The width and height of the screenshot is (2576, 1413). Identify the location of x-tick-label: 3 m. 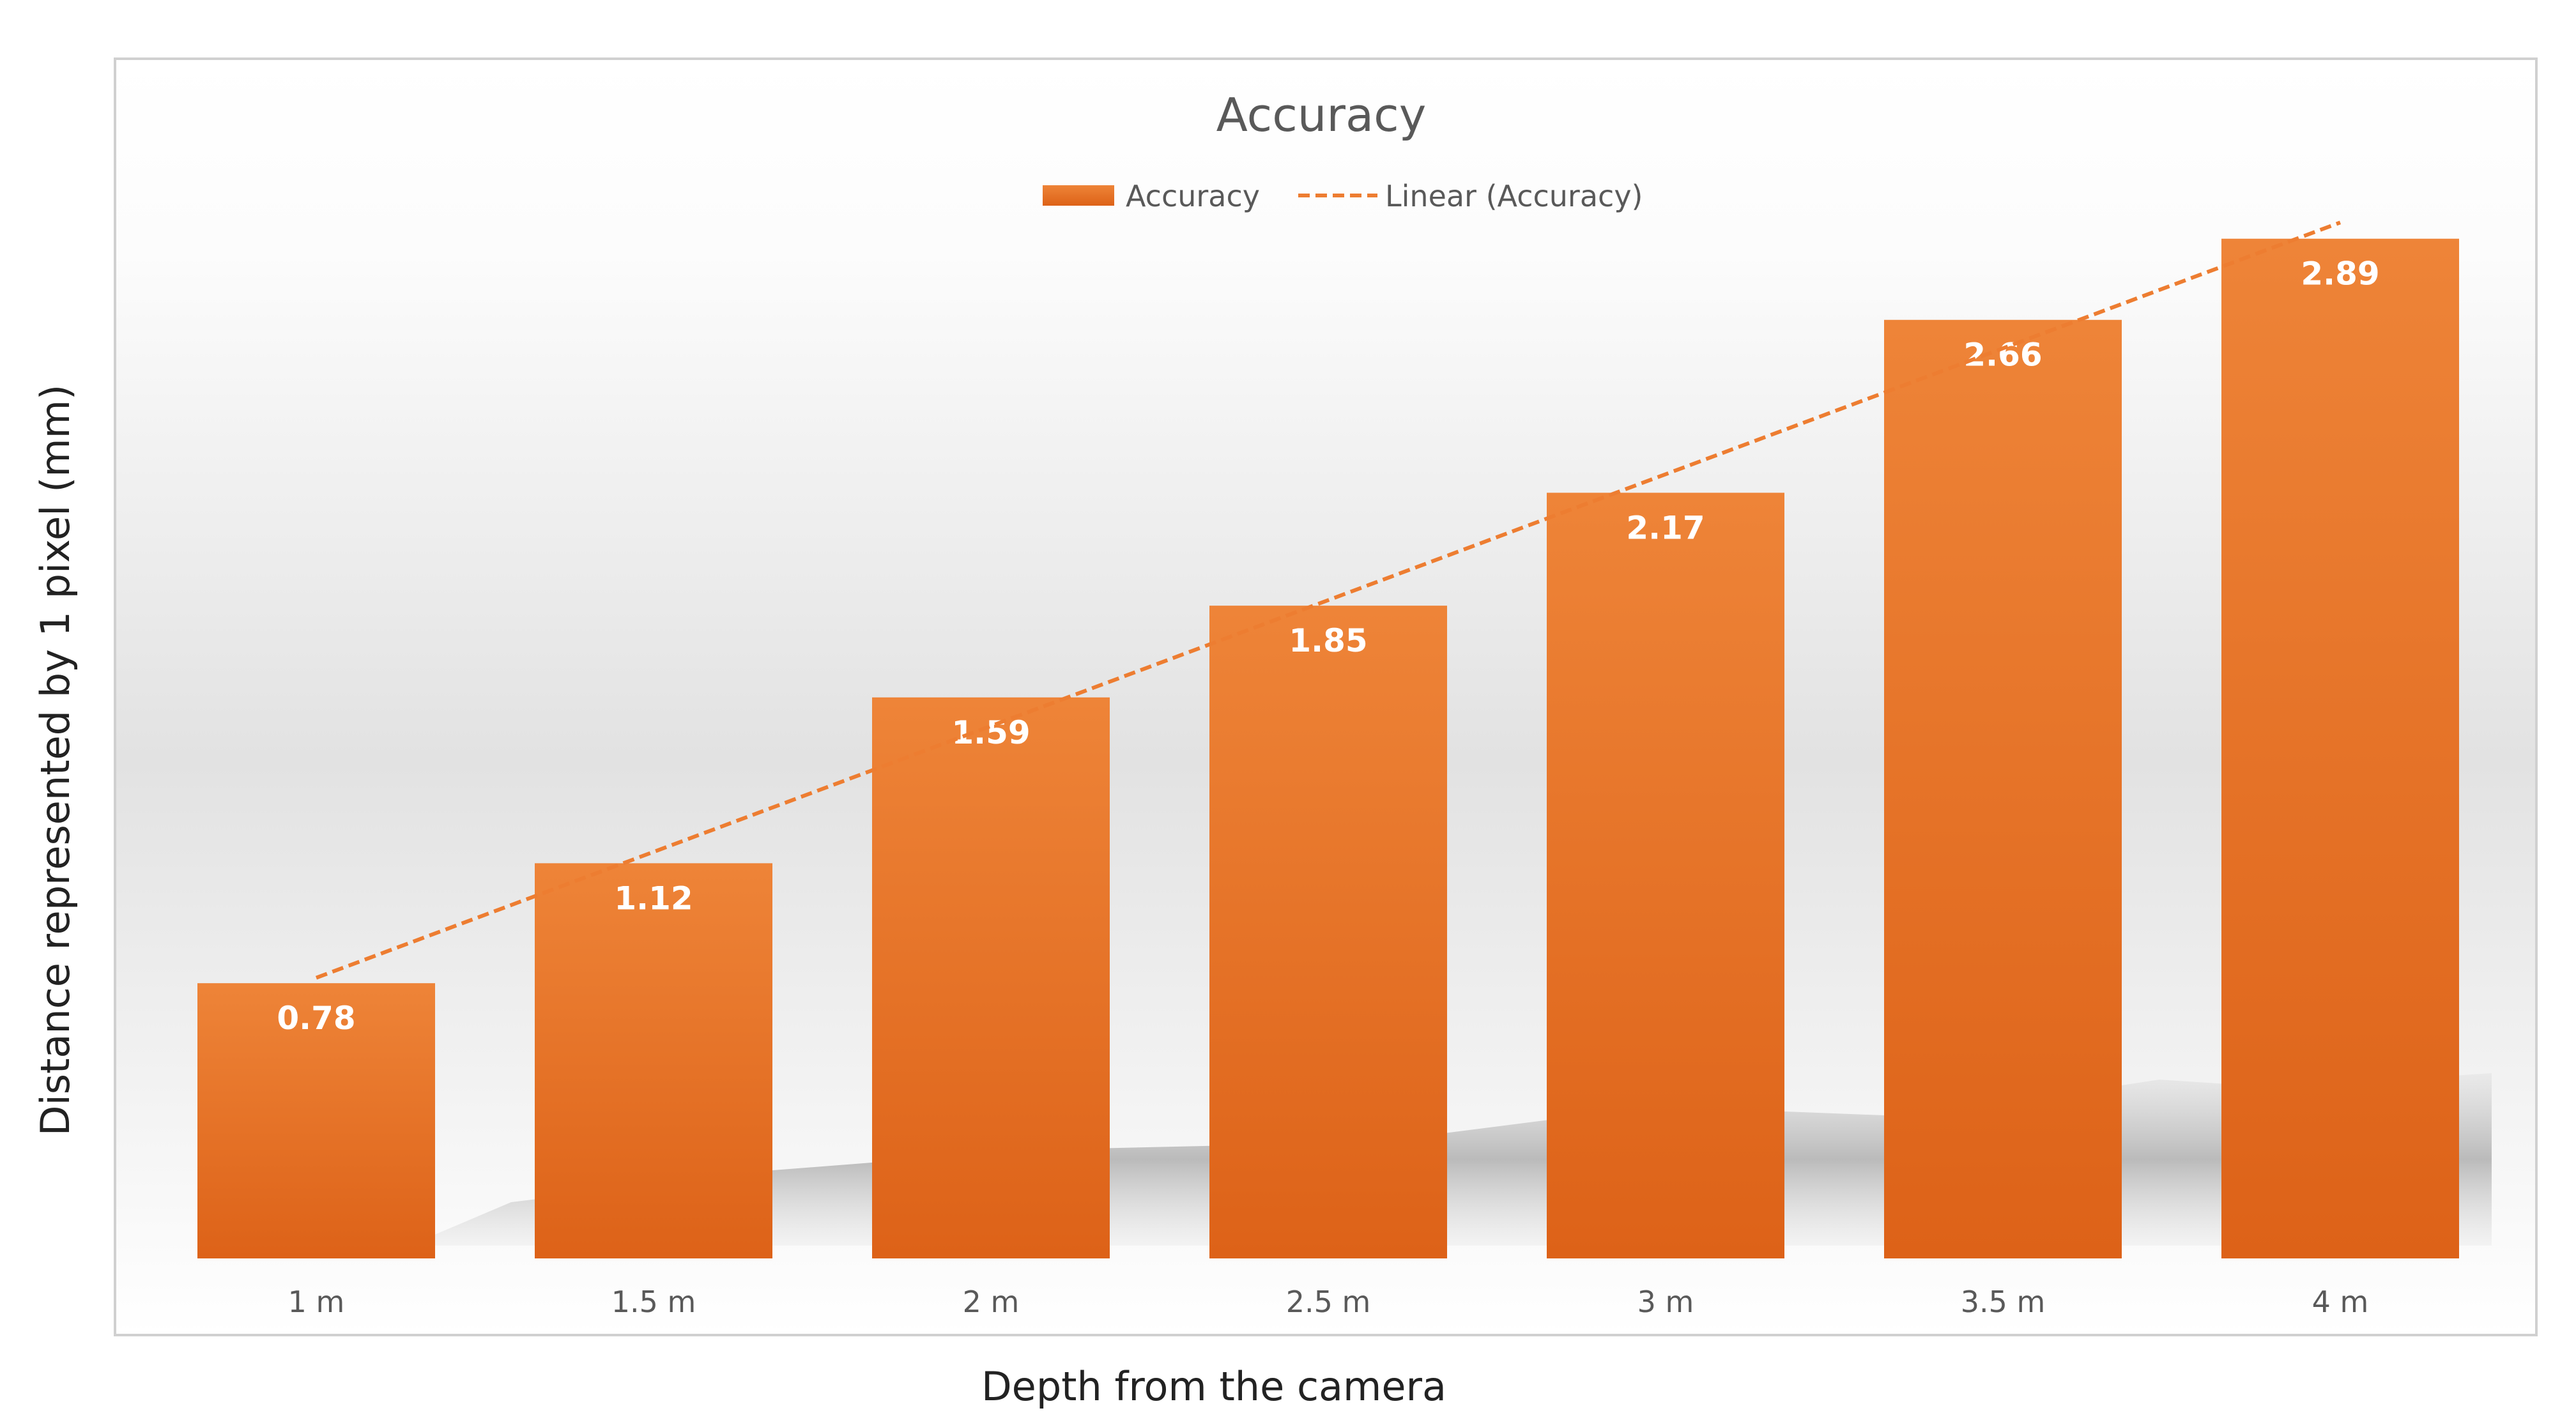
(1665, 1302).